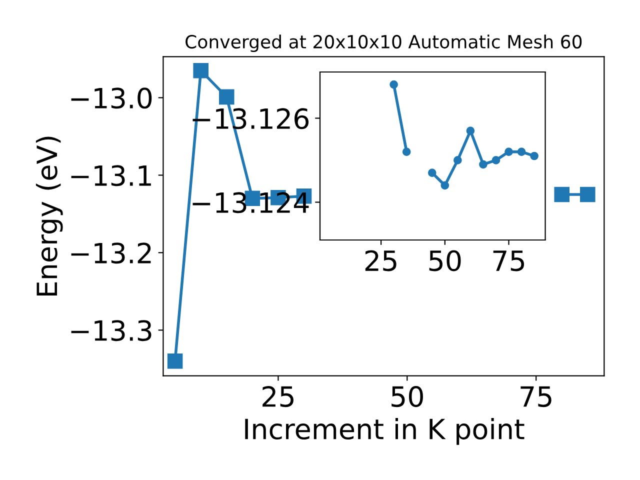  I want to click on y-tick-label: −13.0, so click(111, 98).